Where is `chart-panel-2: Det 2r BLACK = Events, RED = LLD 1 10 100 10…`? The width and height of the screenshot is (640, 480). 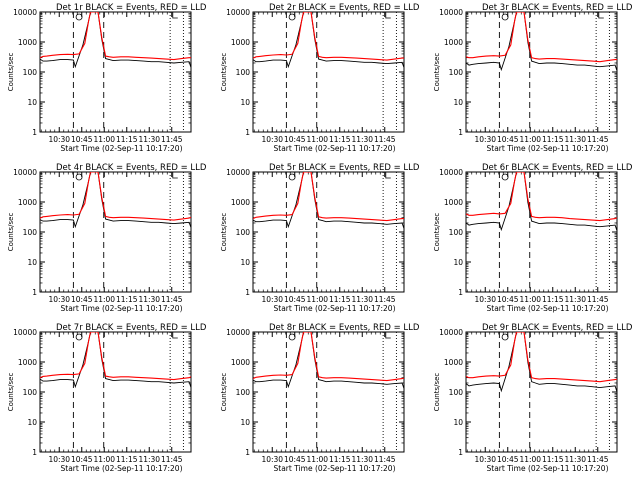 chart-panel-2: Det 2r BLACK = Events, RED = LLD 1 10 100 10… is located at coordinates (320, 78).